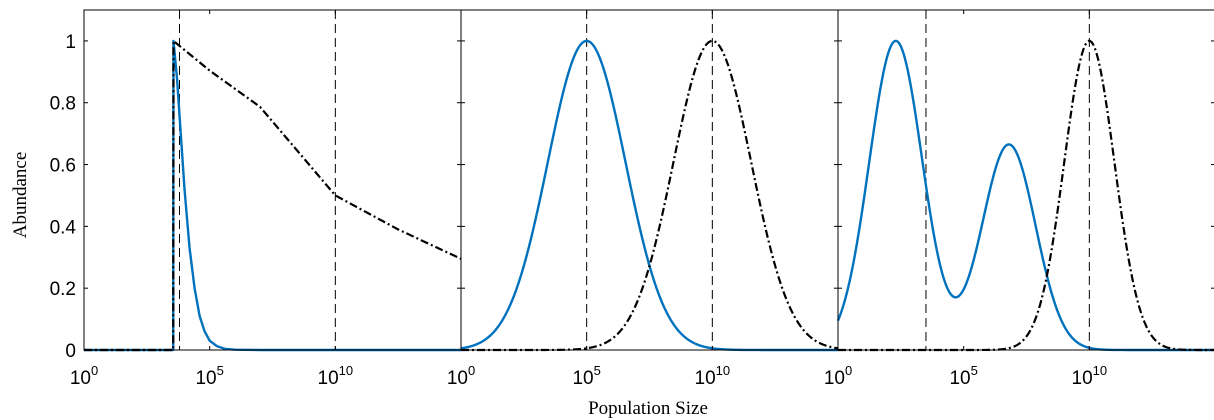  Describe the element at coordinates (63, 104) in the screenshot. I see `y-tick-label: 0.8` at that location.